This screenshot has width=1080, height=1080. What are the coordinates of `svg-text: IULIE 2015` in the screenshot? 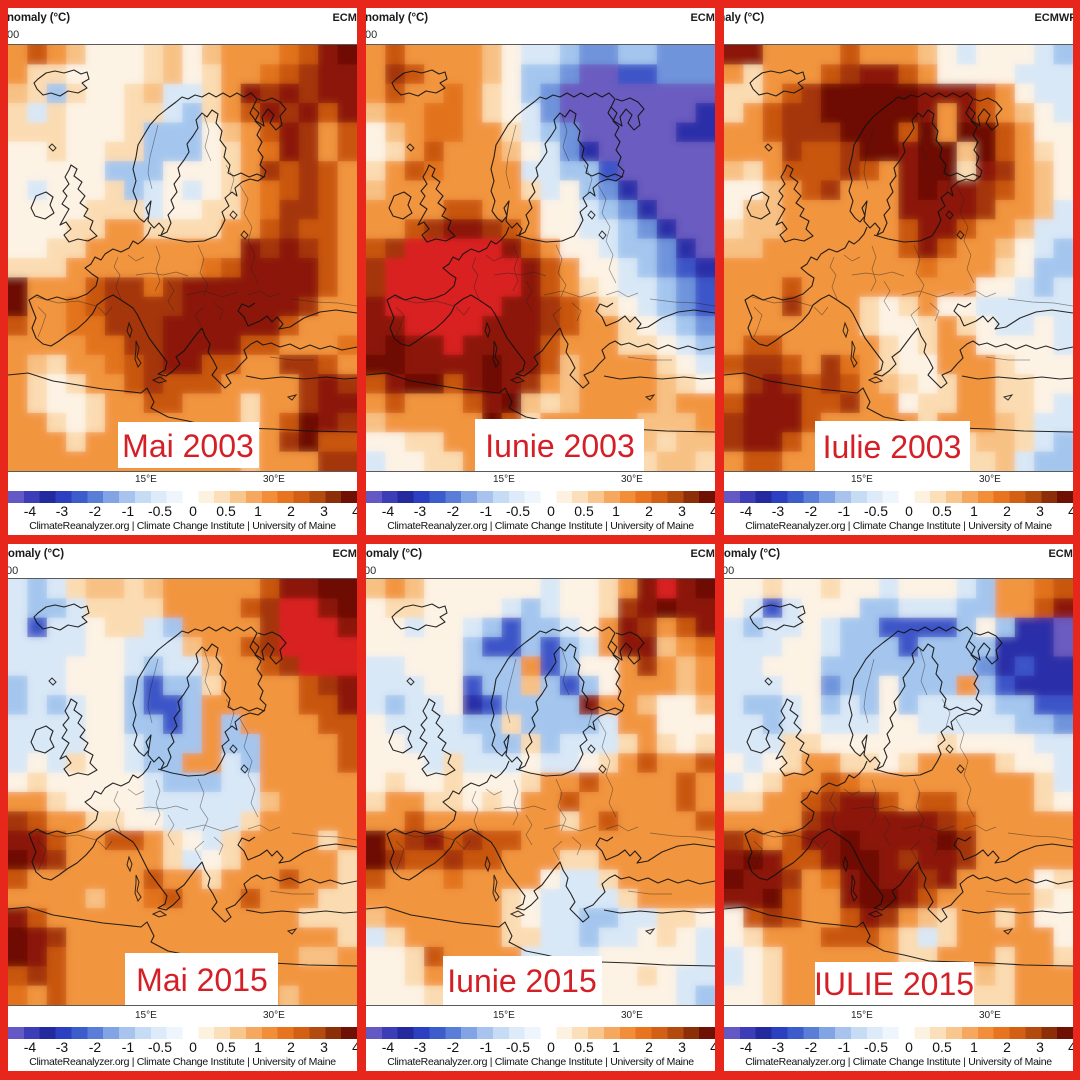 It's located at (894, 984).